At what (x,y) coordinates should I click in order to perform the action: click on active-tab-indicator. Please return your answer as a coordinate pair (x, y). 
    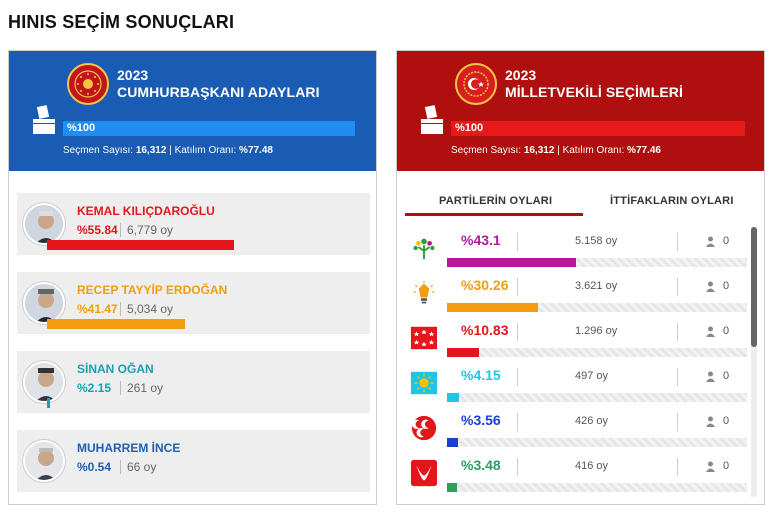
    Looking at the image, I should click on (494, 214).